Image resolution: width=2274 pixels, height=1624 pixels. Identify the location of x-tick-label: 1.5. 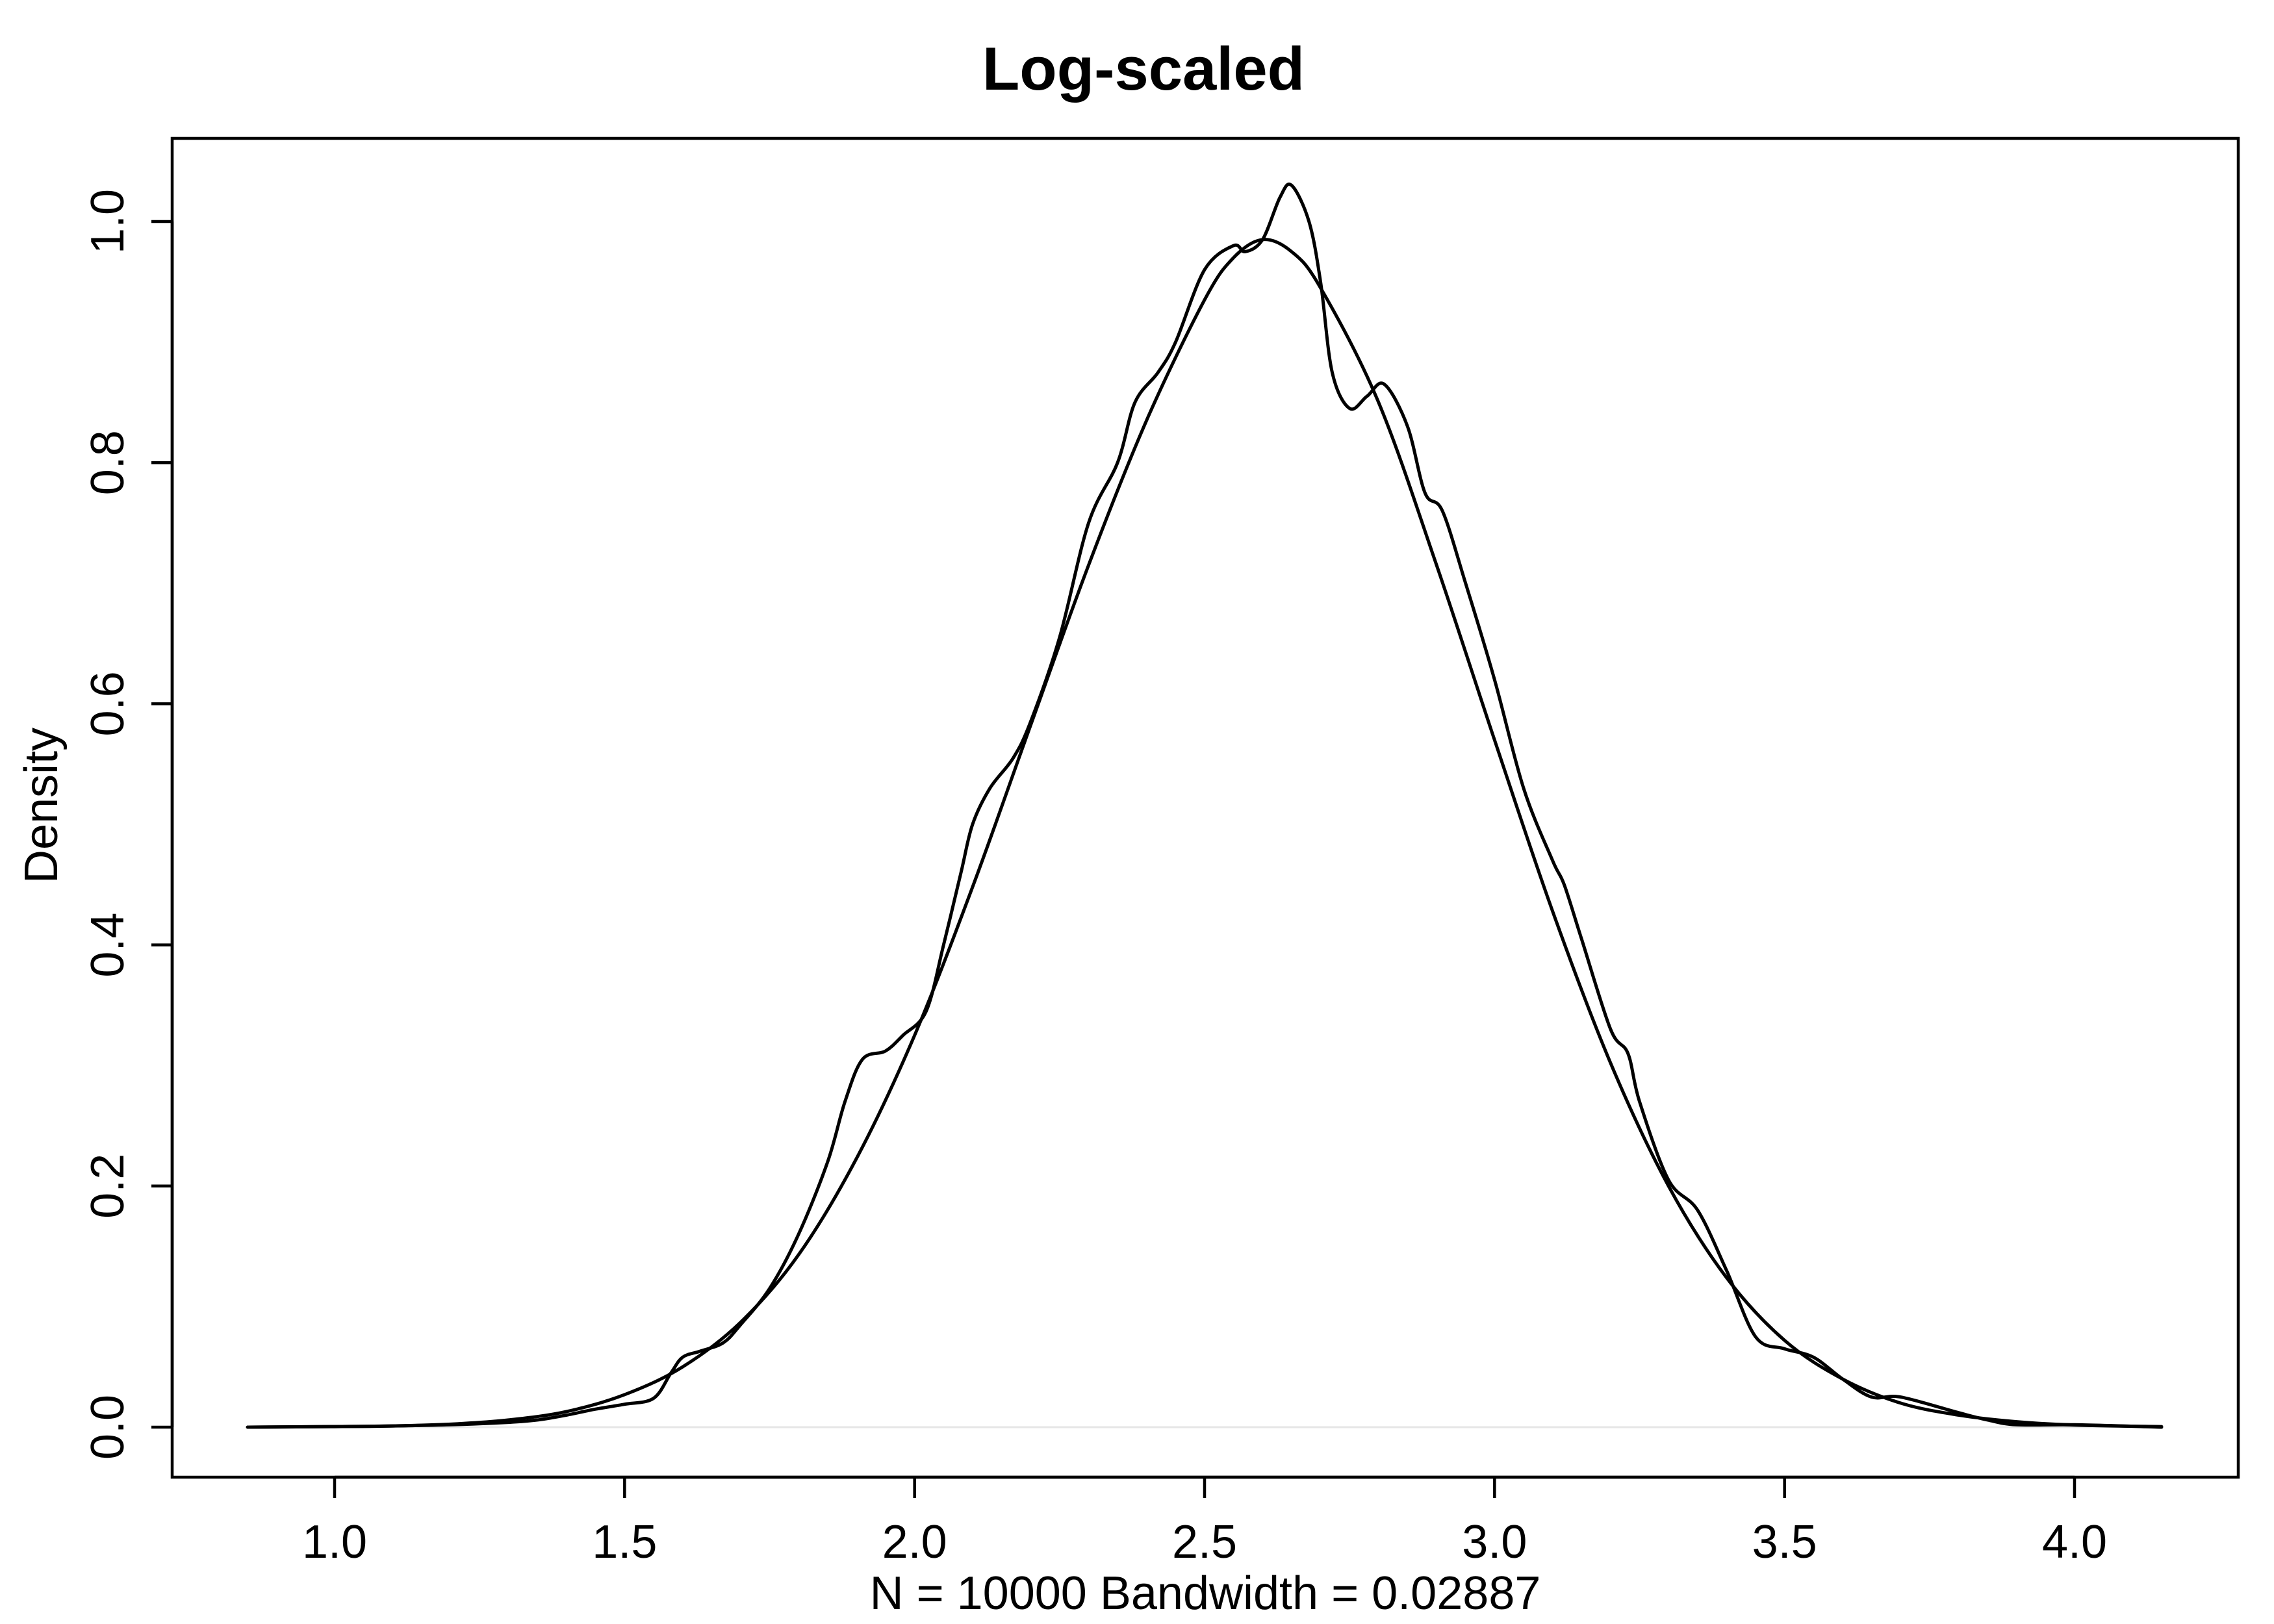
(624, 1542).